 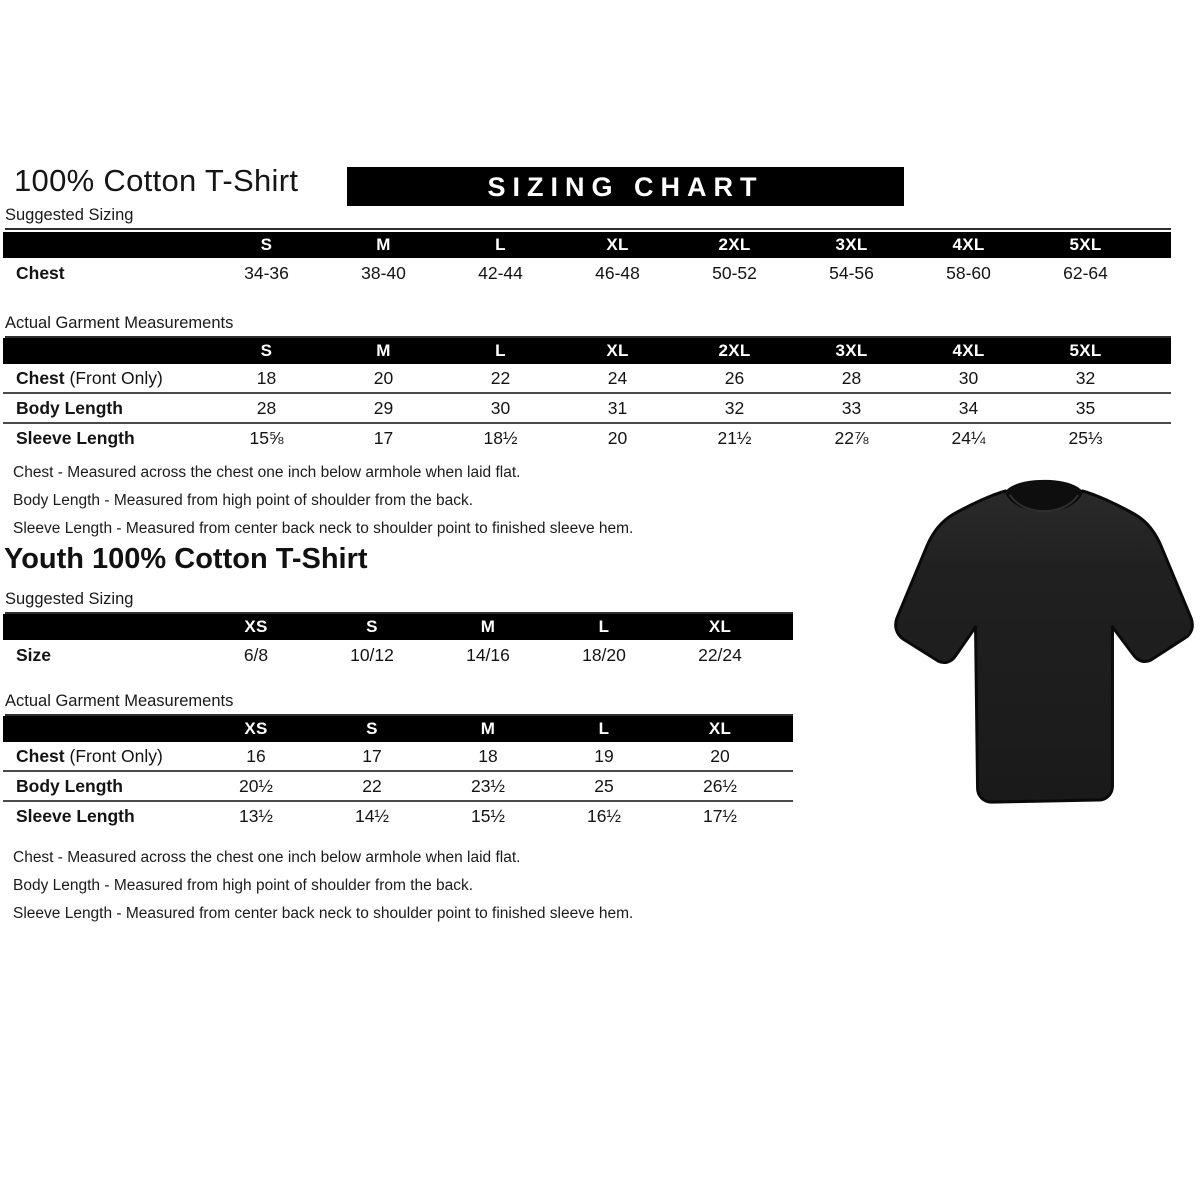 What do you see at coordinates (1044, 641) in the screenshot?
I see `tshirt-image` at bounding box center [1044, 641].